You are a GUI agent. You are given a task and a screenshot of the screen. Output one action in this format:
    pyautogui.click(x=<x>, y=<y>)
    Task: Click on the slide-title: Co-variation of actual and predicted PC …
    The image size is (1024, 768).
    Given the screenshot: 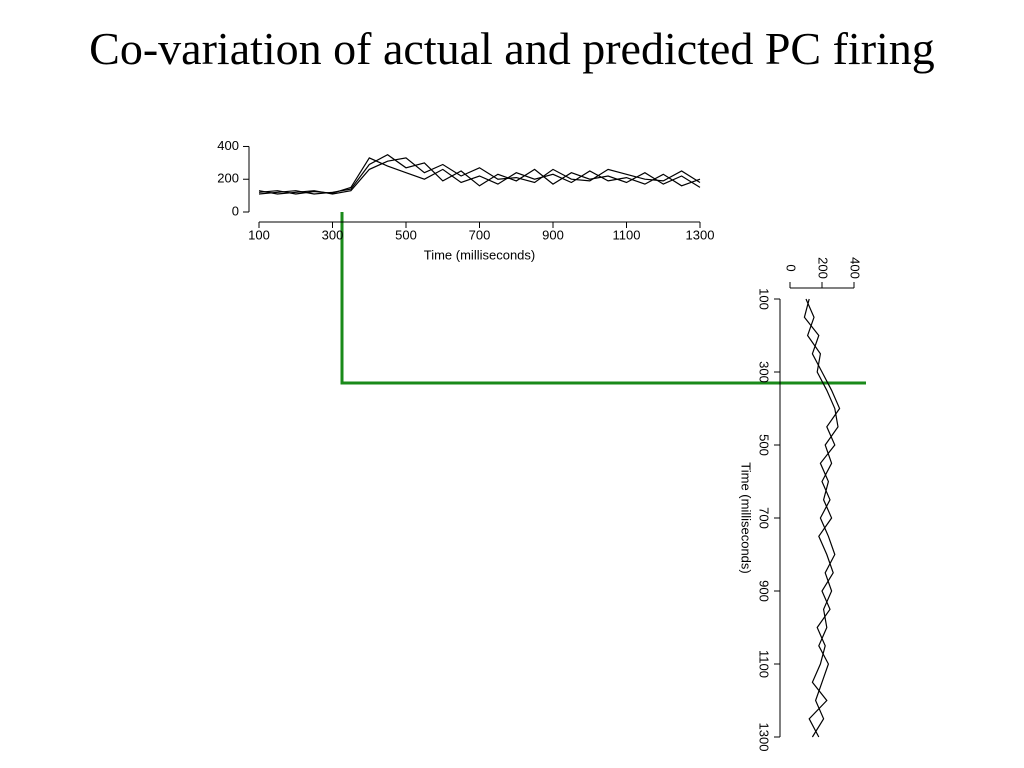 What is the action you would take?
    pyautogui.click(x=512, y=48)
    